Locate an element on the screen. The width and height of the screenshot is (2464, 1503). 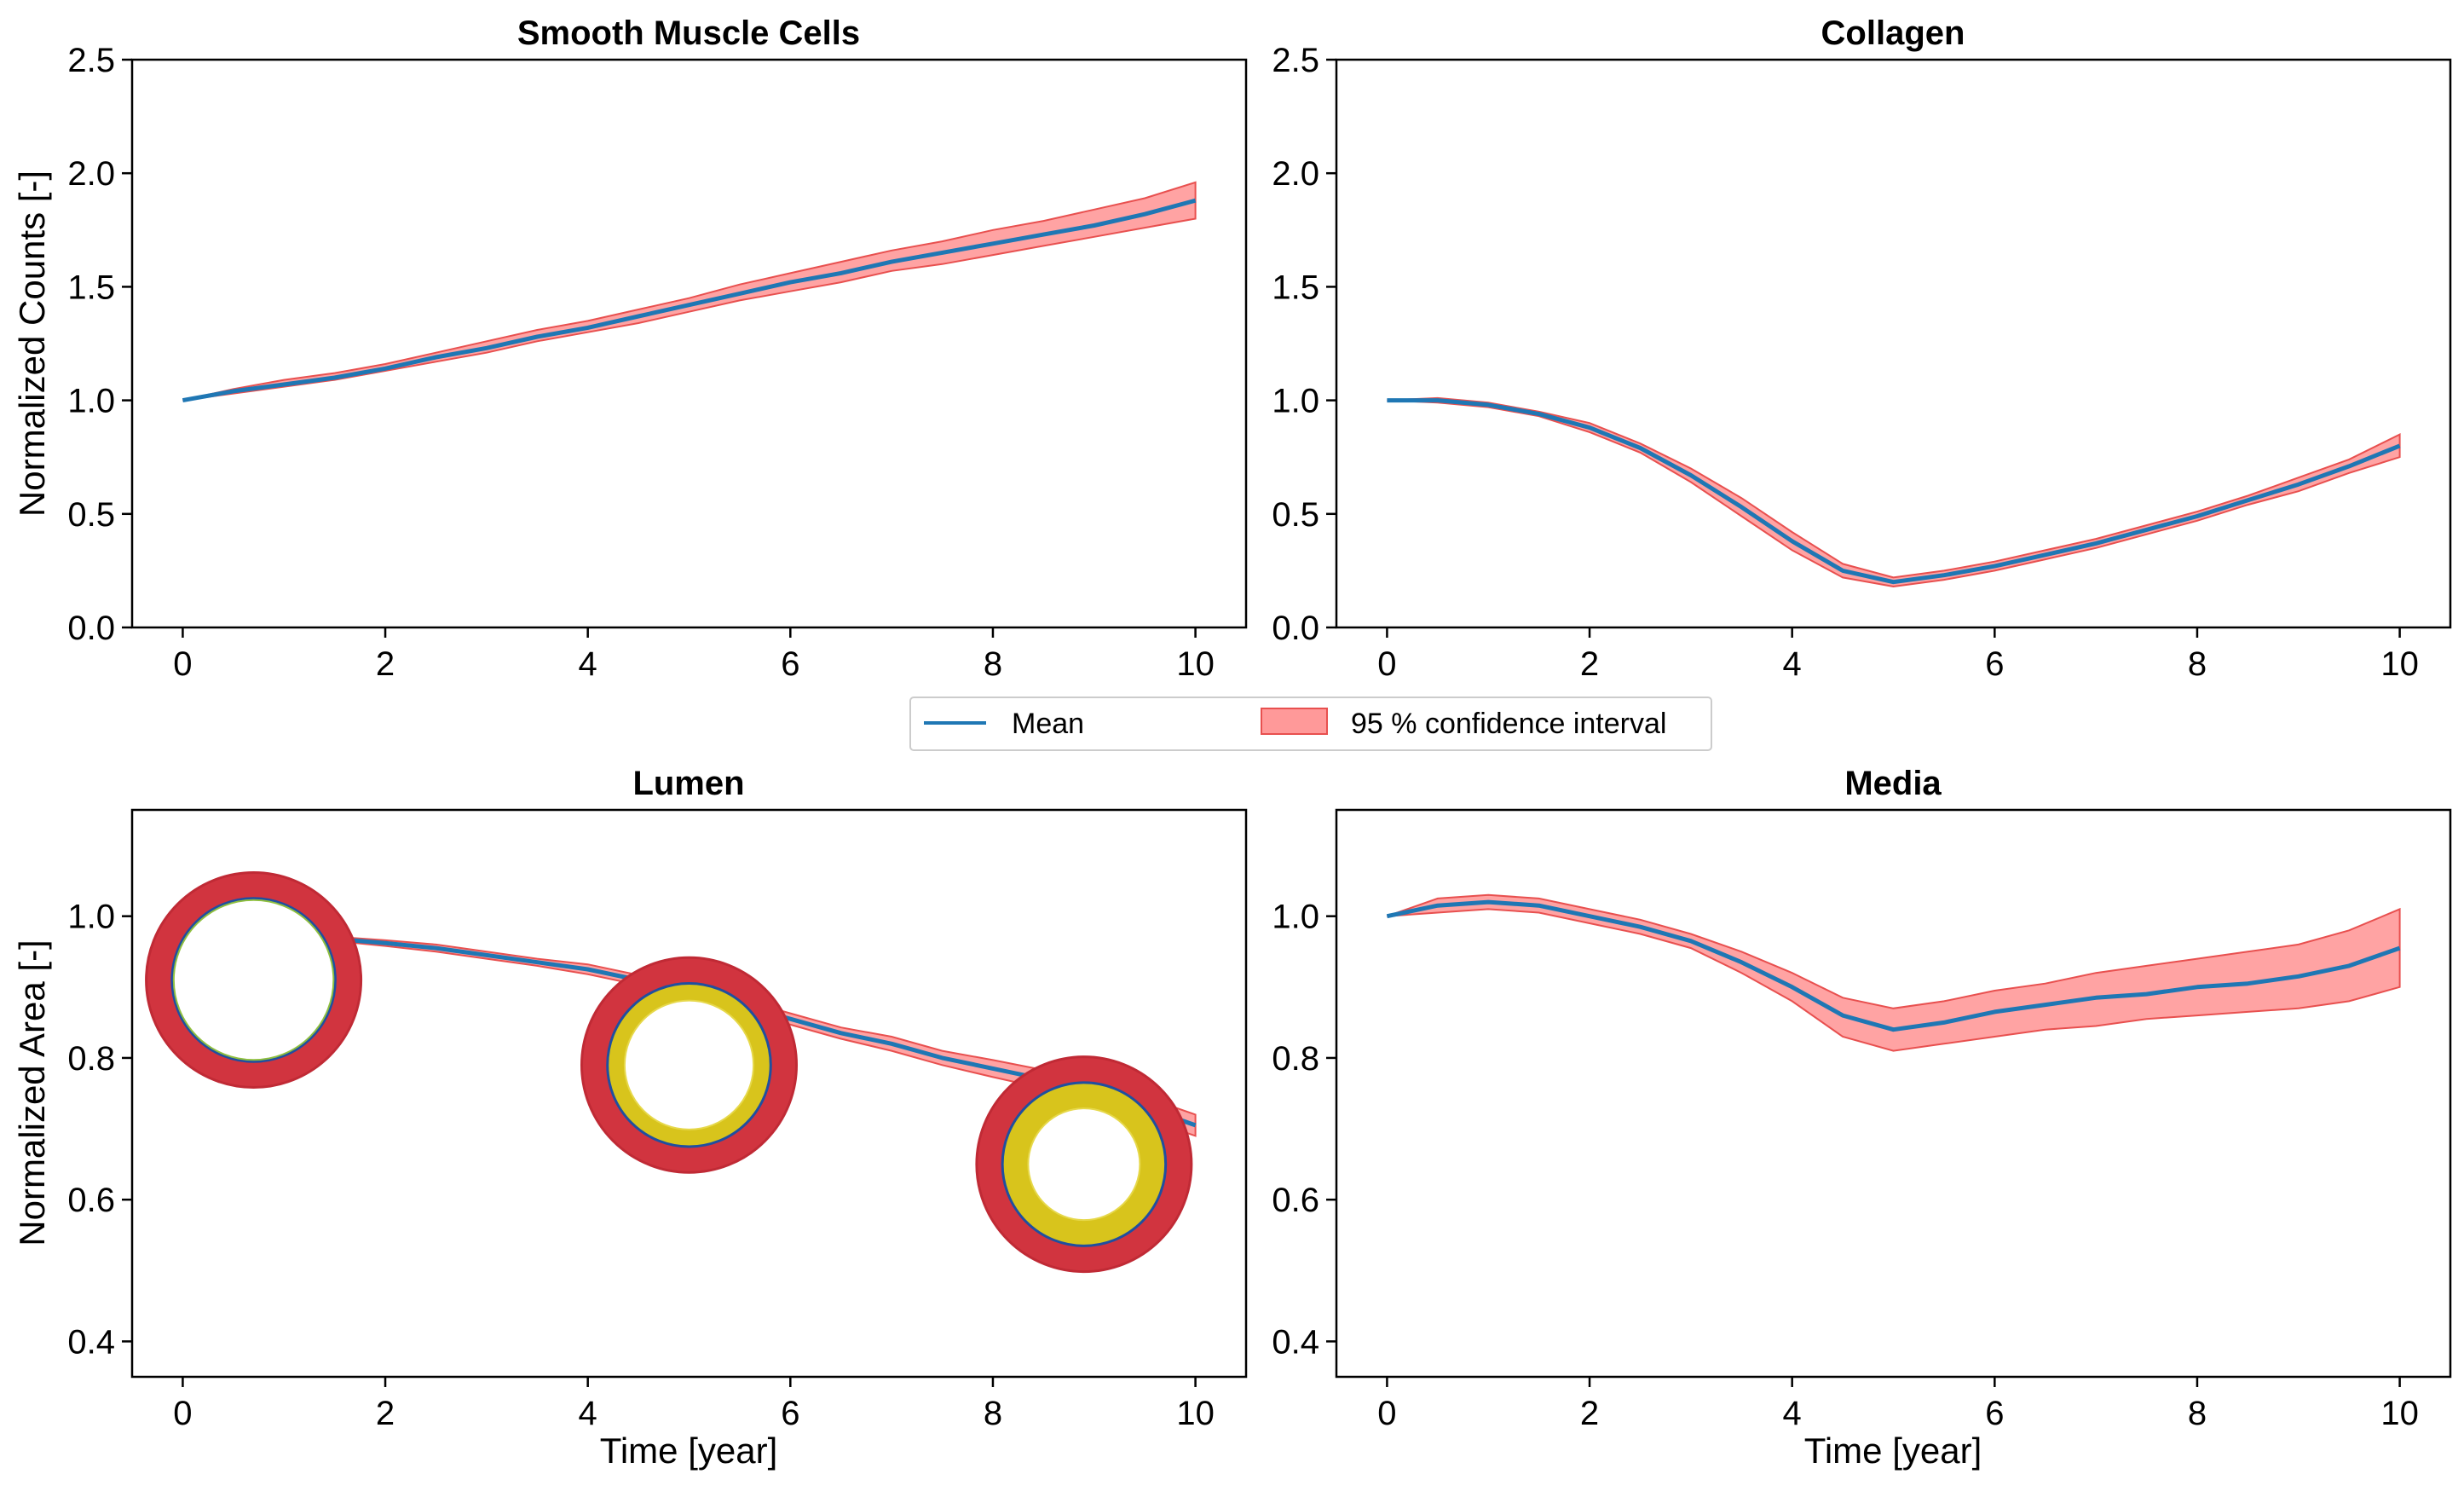
legend-label-ci: 95 % confidence interval is located at coordinates (1508, 724).